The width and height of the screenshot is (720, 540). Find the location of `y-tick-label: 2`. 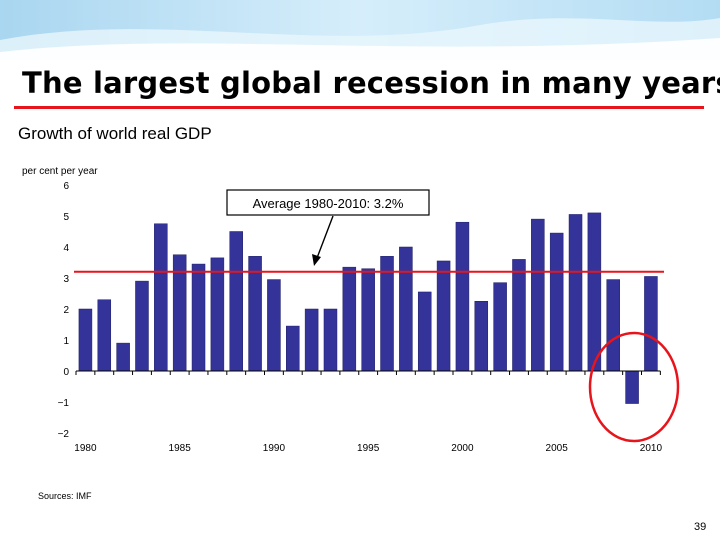

y-tick-label: 2 is located at coordinates (66, 310).